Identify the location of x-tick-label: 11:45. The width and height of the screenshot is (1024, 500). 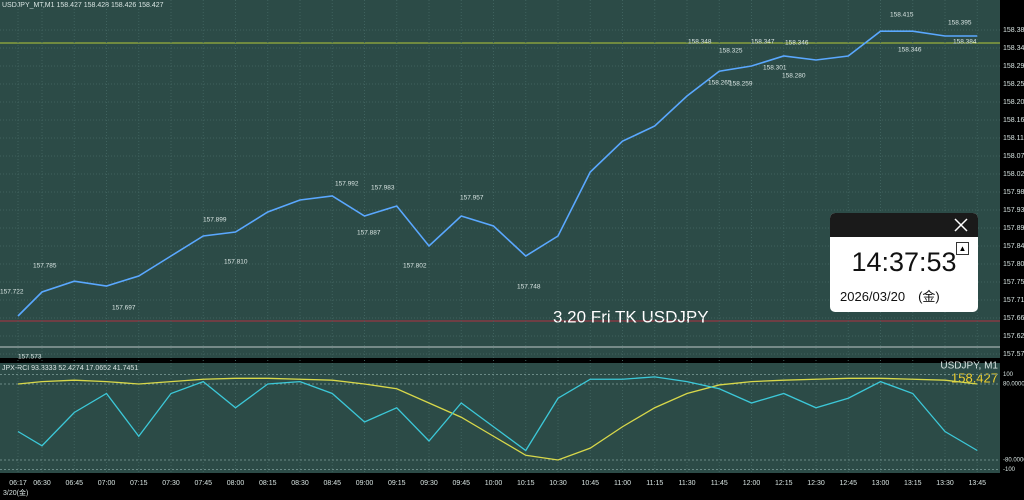
(719, 483).